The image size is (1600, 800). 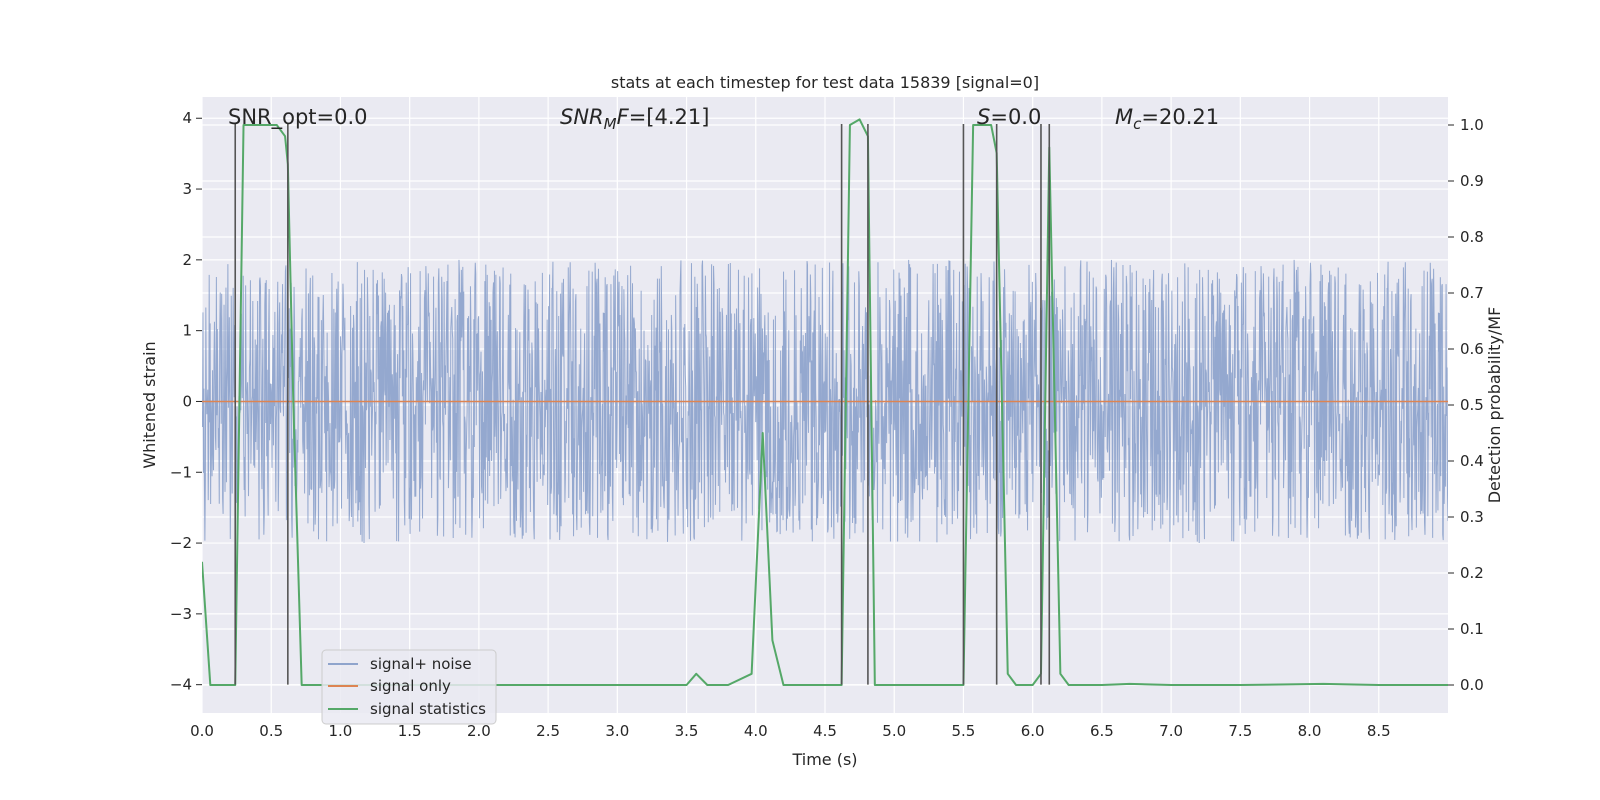 What do you see at coordinates (298, 117) in the screenshot?
I see `annotation-snr-opt: SNR_opt=0.0` at bounding box center [298, 117].